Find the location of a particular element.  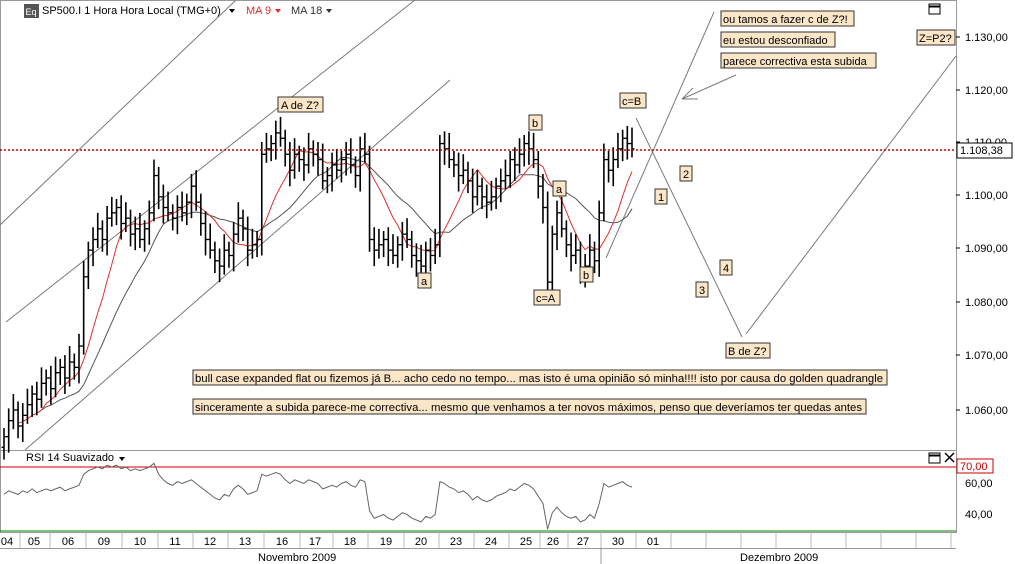

rsi-title: RSI 14 Suavizado is located at coordinates (70, 458).